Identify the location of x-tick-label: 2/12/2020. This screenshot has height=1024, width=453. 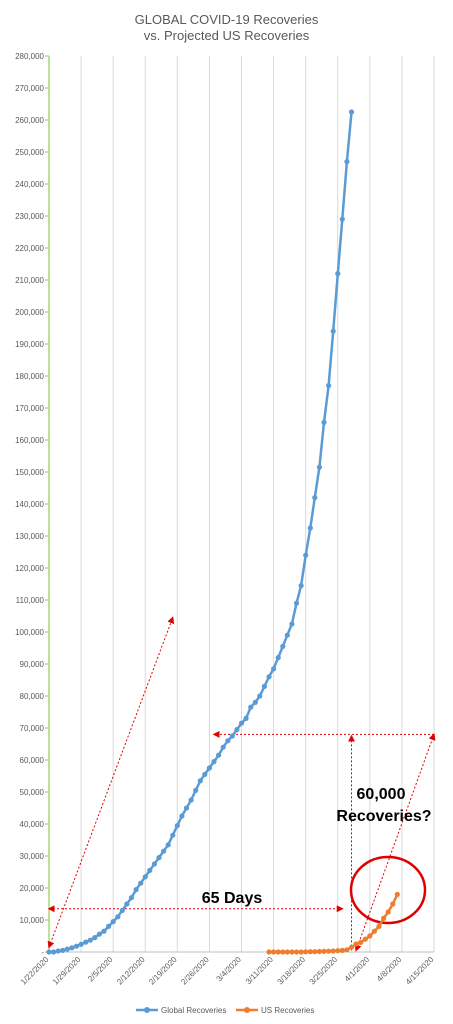
(131, 971).